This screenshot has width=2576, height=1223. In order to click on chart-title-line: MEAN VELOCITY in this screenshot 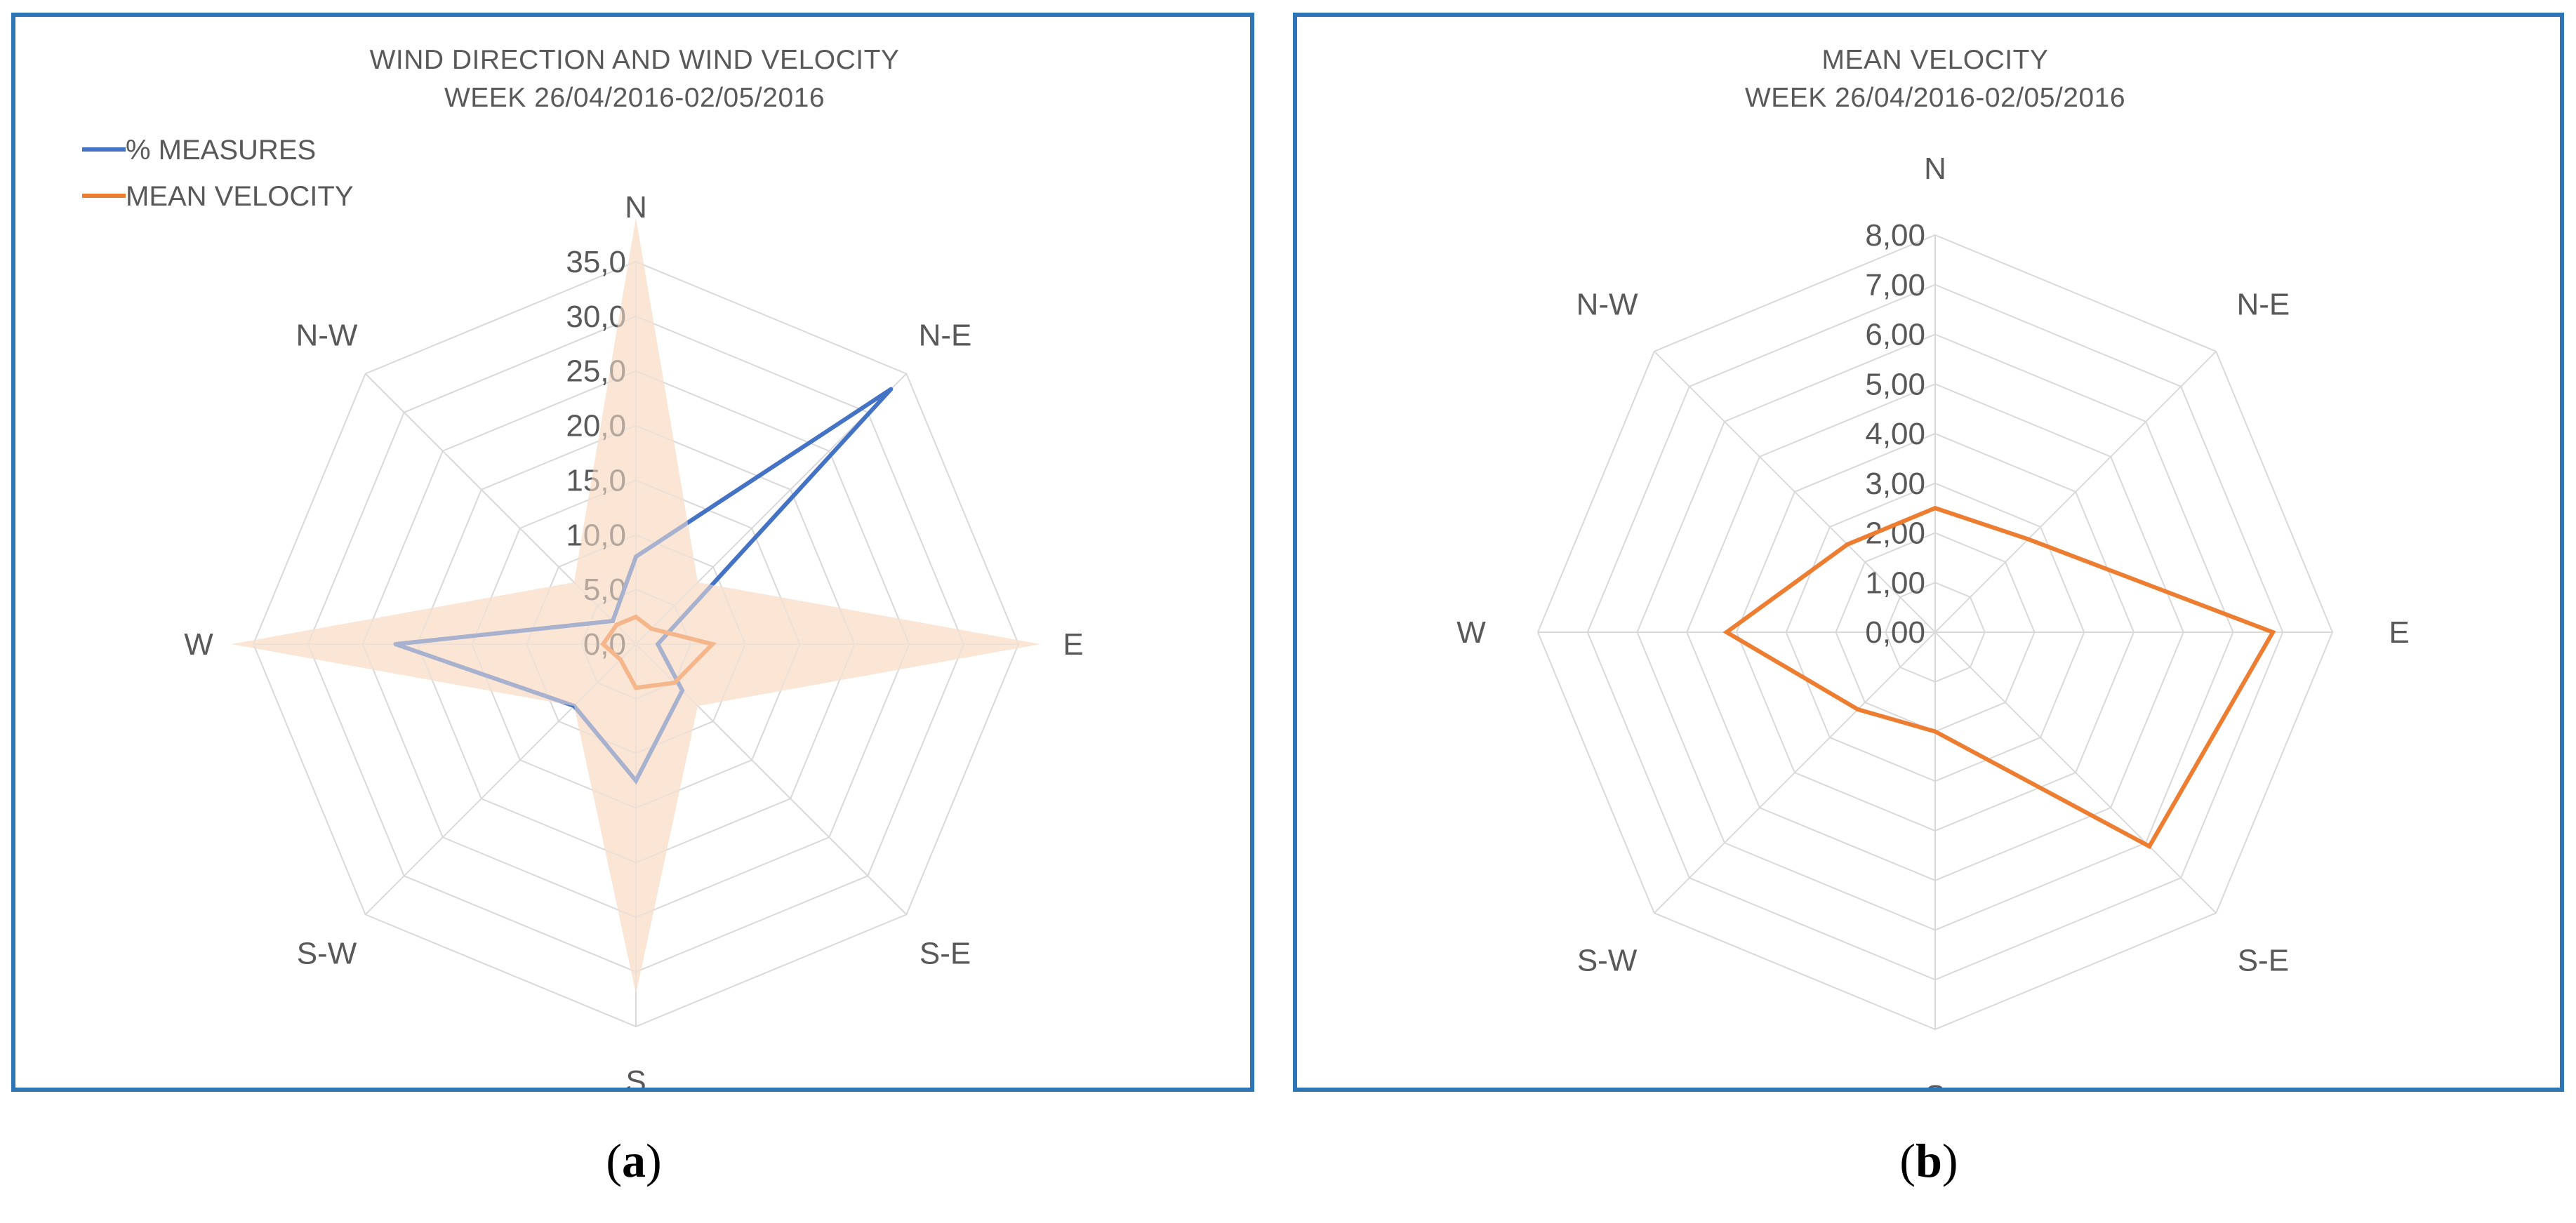, I will do `click(1936, 60)`.